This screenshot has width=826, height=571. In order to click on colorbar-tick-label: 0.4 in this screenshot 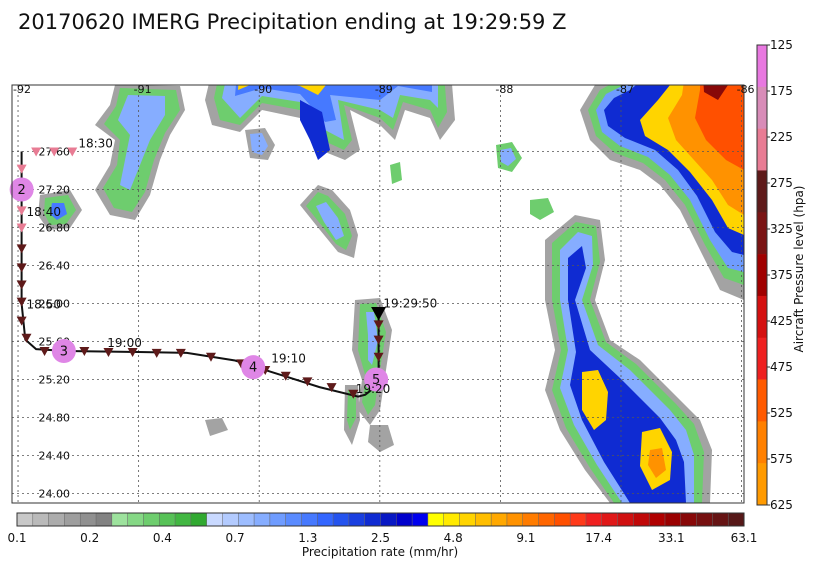, I will do `click(162, 538)`.